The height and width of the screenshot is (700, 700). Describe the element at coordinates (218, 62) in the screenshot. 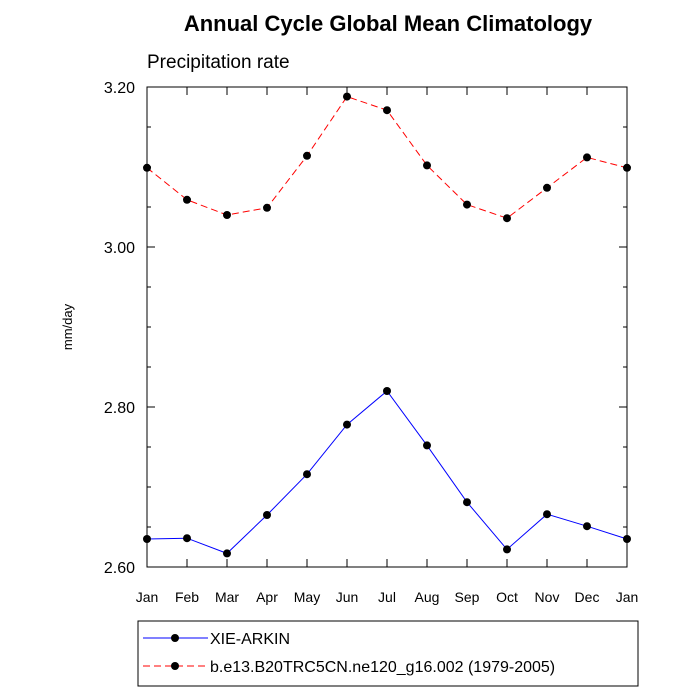

I see `chart-subtitle: Precipitation rate` at that location.